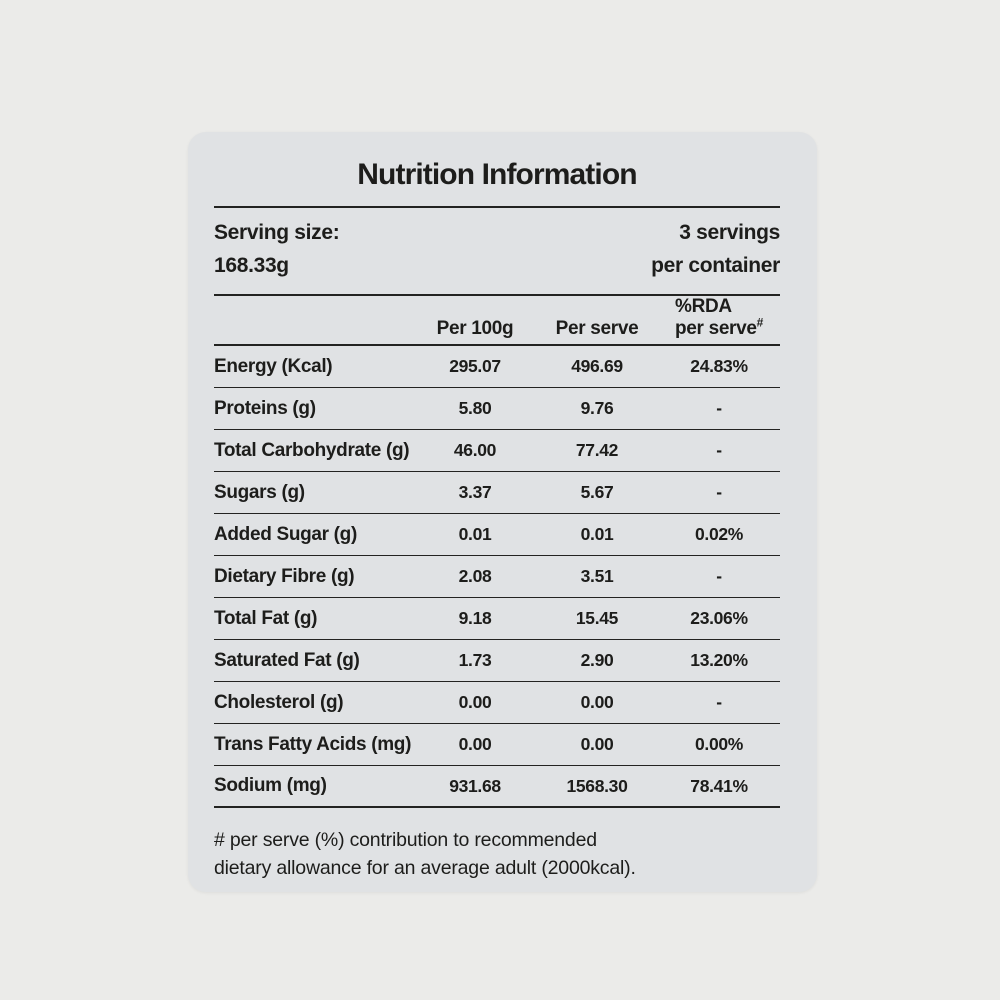  Describe the element at coordinates (270, 785) in the screenshot. I see `row-label: Sodium (mg)` at that location.